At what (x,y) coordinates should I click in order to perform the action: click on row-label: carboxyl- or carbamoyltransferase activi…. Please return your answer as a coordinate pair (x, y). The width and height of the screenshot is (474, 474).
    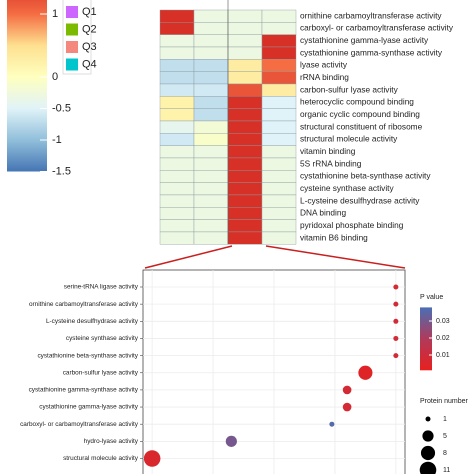
    Looking at the image, I should click on (377, 28).